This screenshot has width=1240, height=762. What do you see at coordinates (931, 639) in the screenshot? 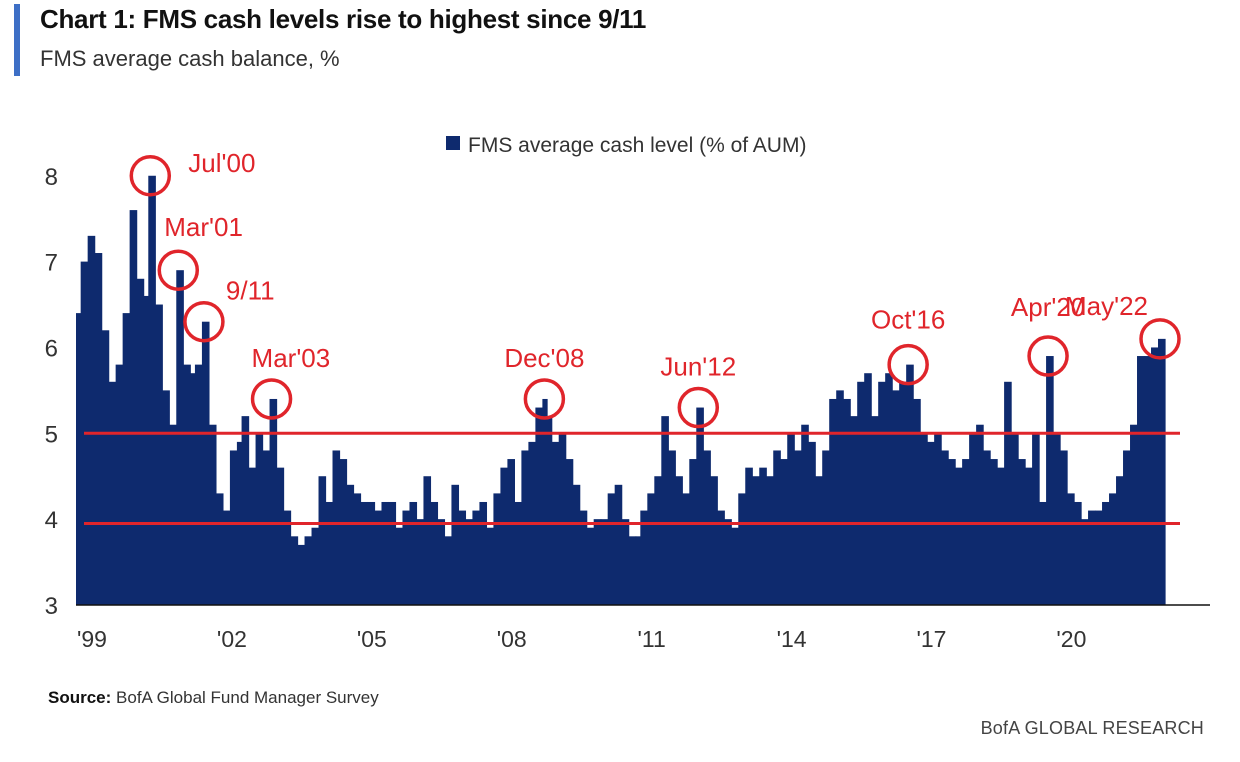
I see `x-tick-label: '17` at bounding box center [931, 639].